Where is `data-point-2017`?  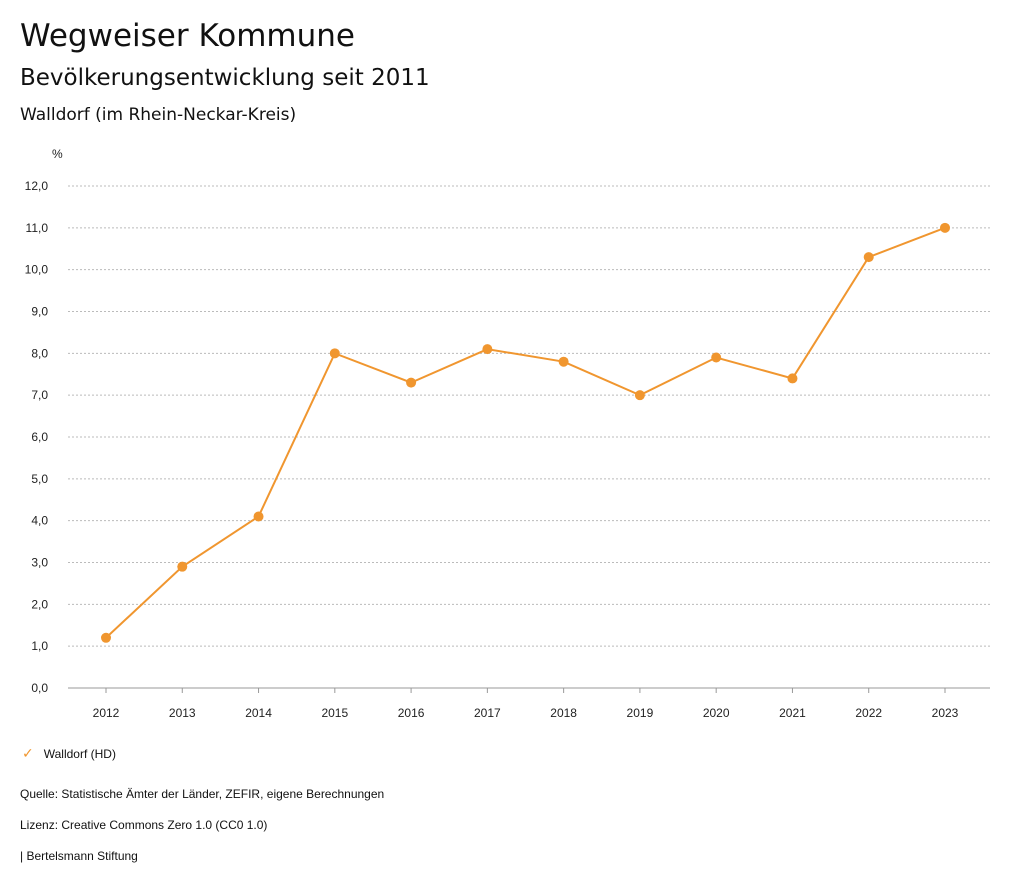
data-point-2017 is located at coordinates (487, 349).